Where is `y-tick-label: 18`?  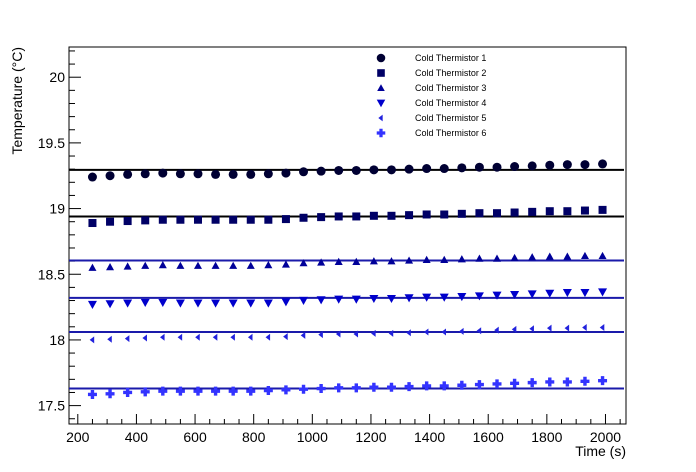 y-tick-label: 18 is located at coordinates (57, 340).